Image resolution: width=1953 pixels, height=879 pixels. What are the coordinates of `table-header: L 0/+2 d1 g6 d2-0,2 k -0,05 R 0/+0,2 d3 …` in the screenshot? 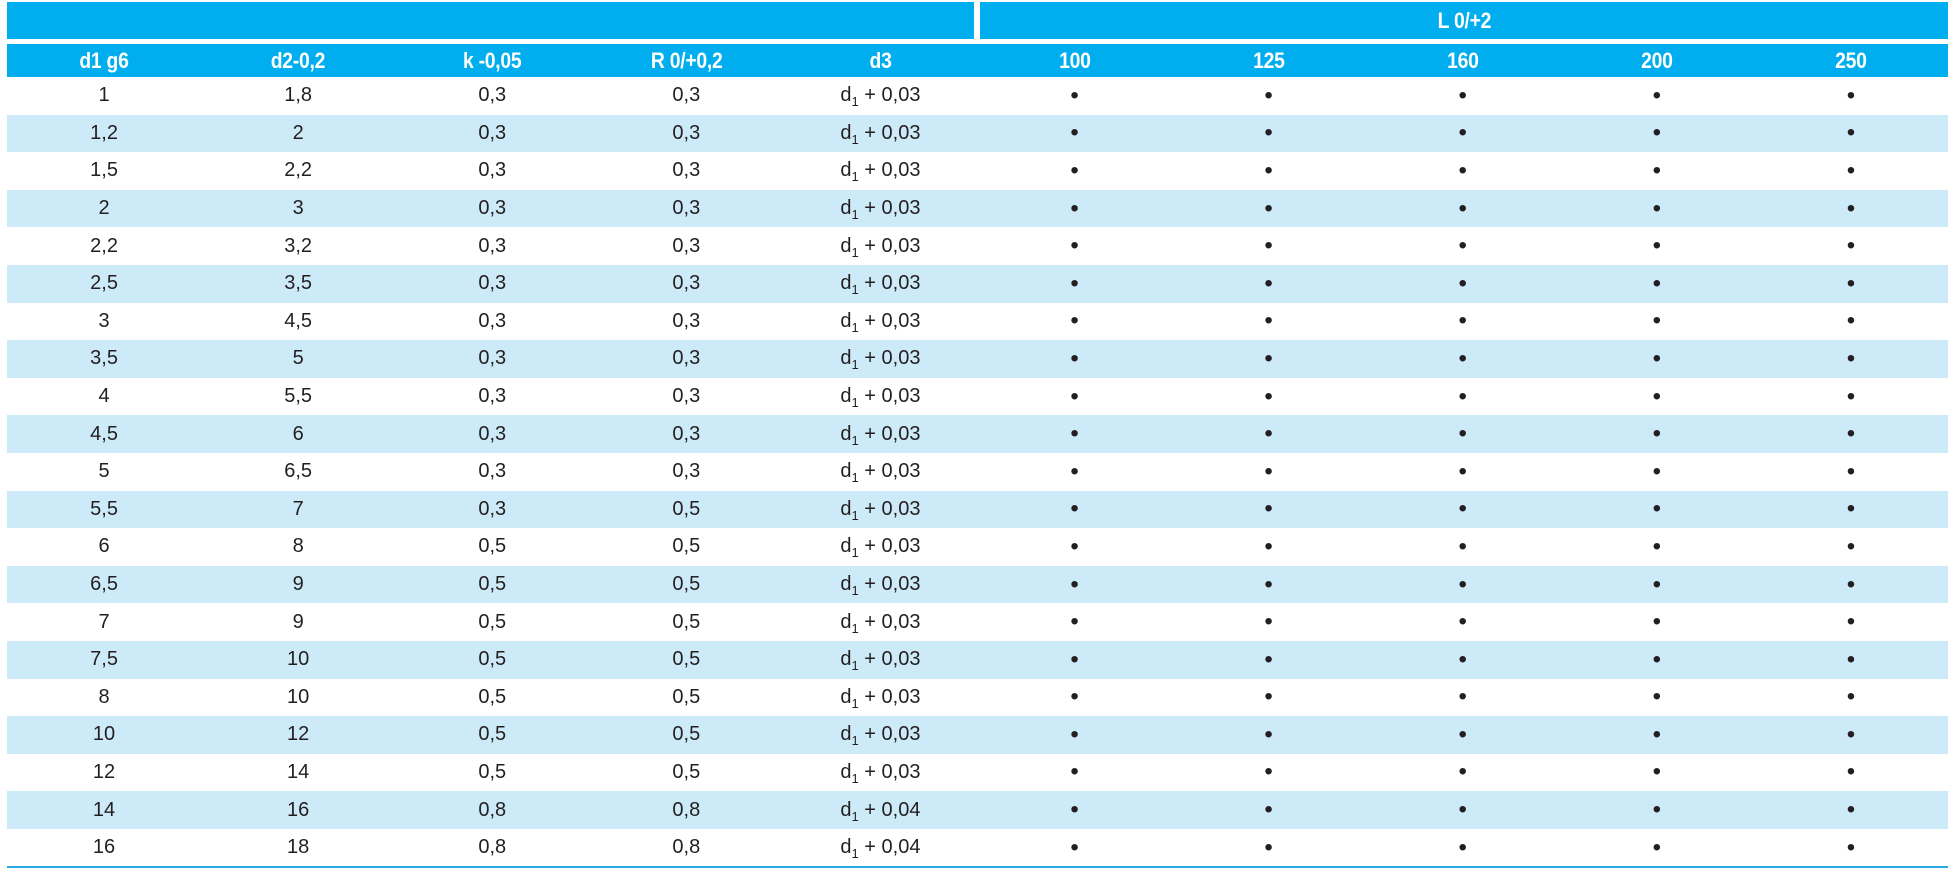 It's located at (977, 39).